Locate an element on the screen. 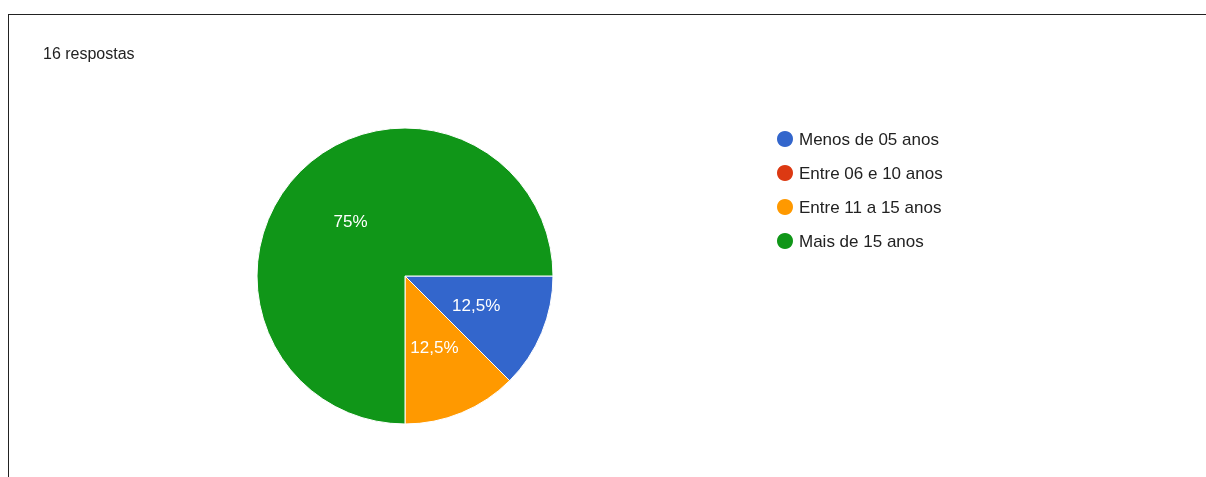 Image resolution: width=1206 pixels, height=477 pixels. legend-label: Menos de 05 anos is located at coordinates (869, 139).